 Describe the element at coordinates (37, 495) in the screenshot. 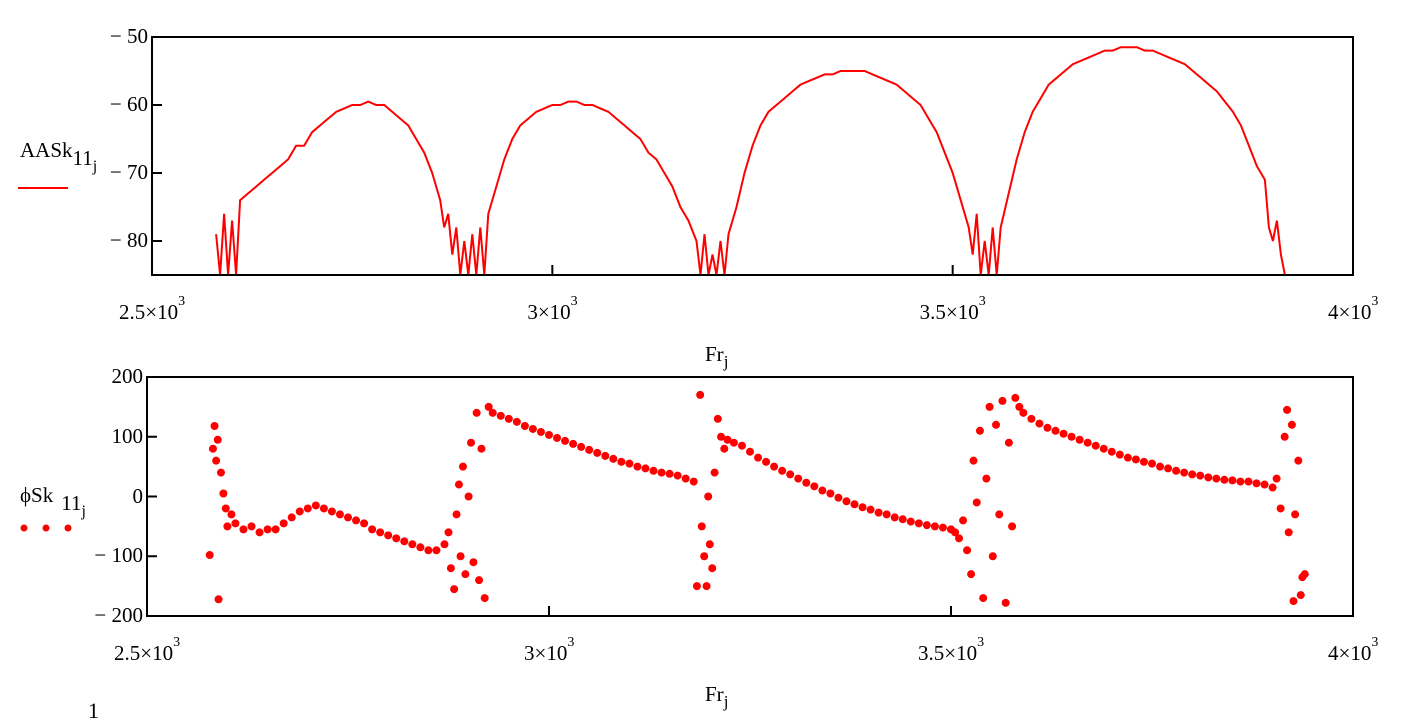

I see `legend-name: ϕSk` at that location.